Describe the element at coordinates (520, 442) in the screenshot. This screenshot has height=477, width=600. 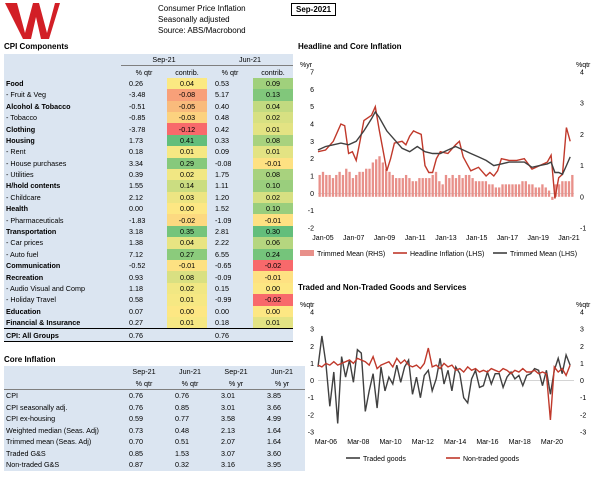
I see `x-tick-label: Mar-18` at that location.